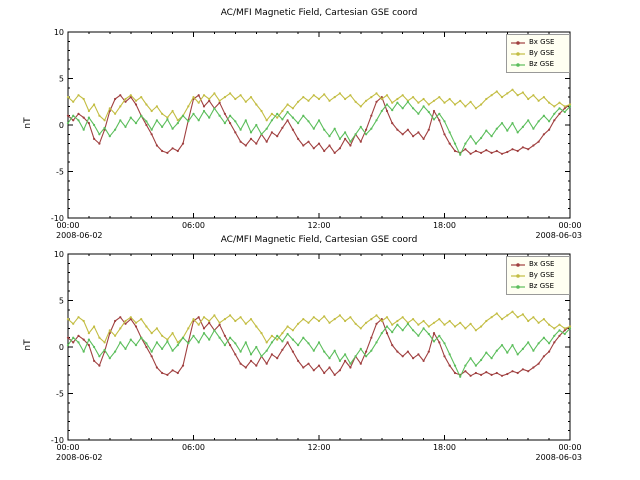 The height and width of the screenshot is (480, 640). Describe the element at coordinates (28, 345) in the screenshot. I see `y-axis-label-bottom: nT` at that location.